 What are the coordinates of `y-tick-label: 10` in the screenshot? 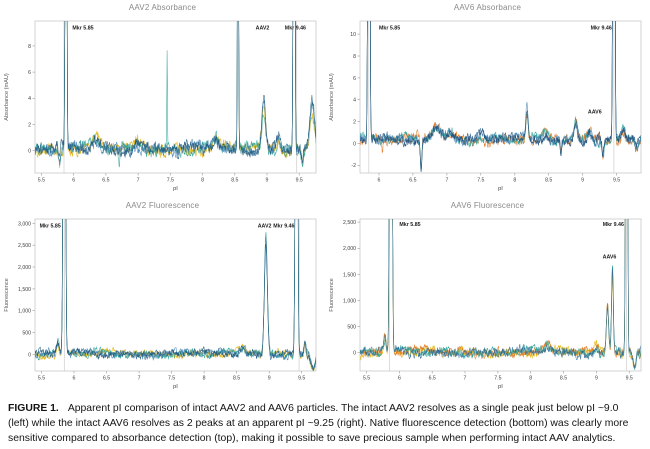 It's located at (353, 35).